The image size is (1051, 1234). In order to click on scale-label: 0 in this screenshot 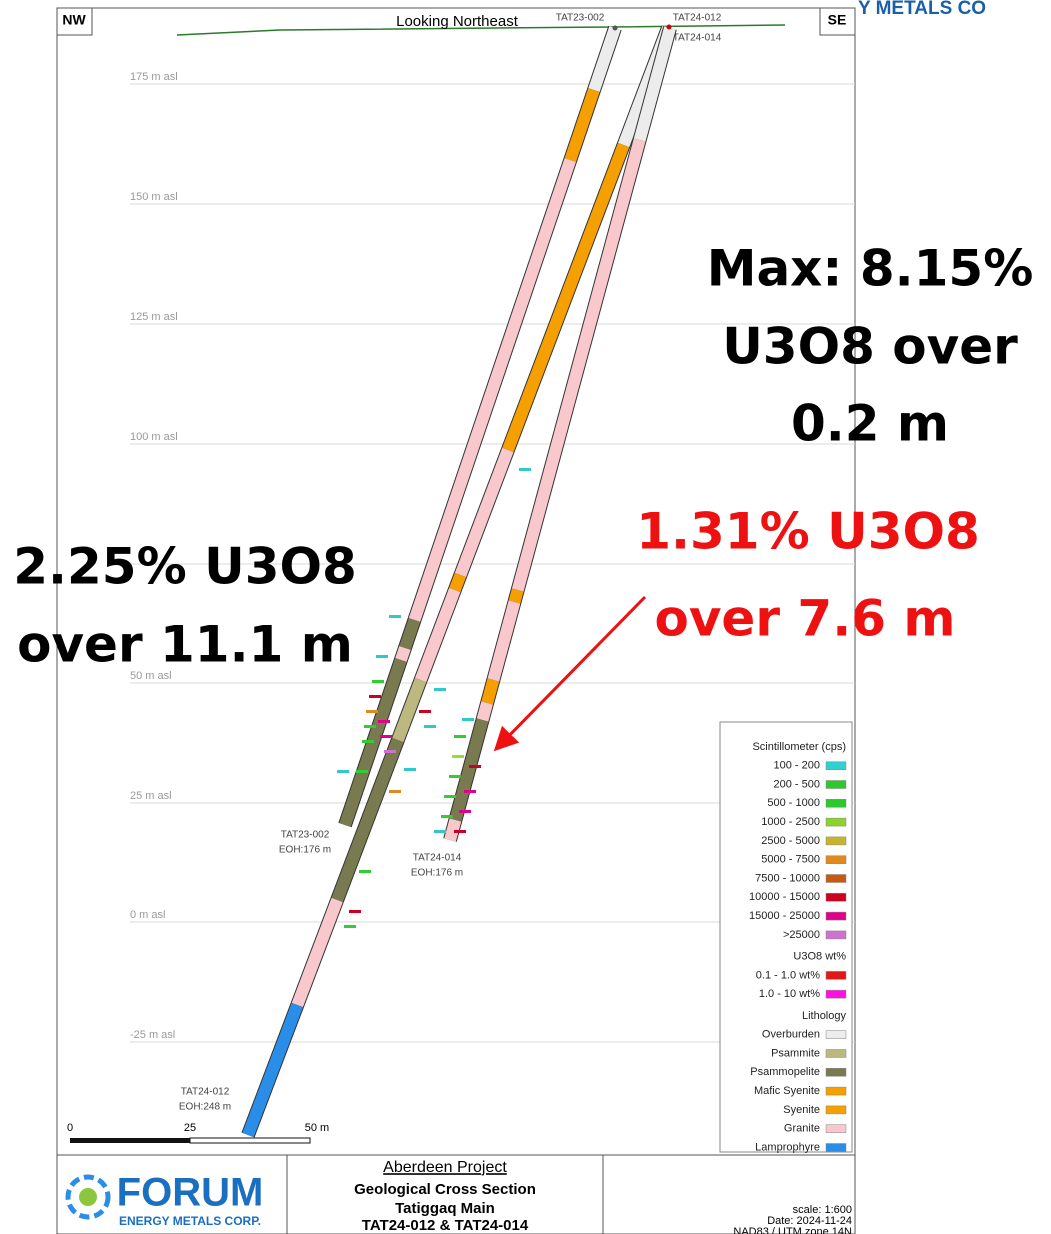, I will do `click(70, 1128)`.